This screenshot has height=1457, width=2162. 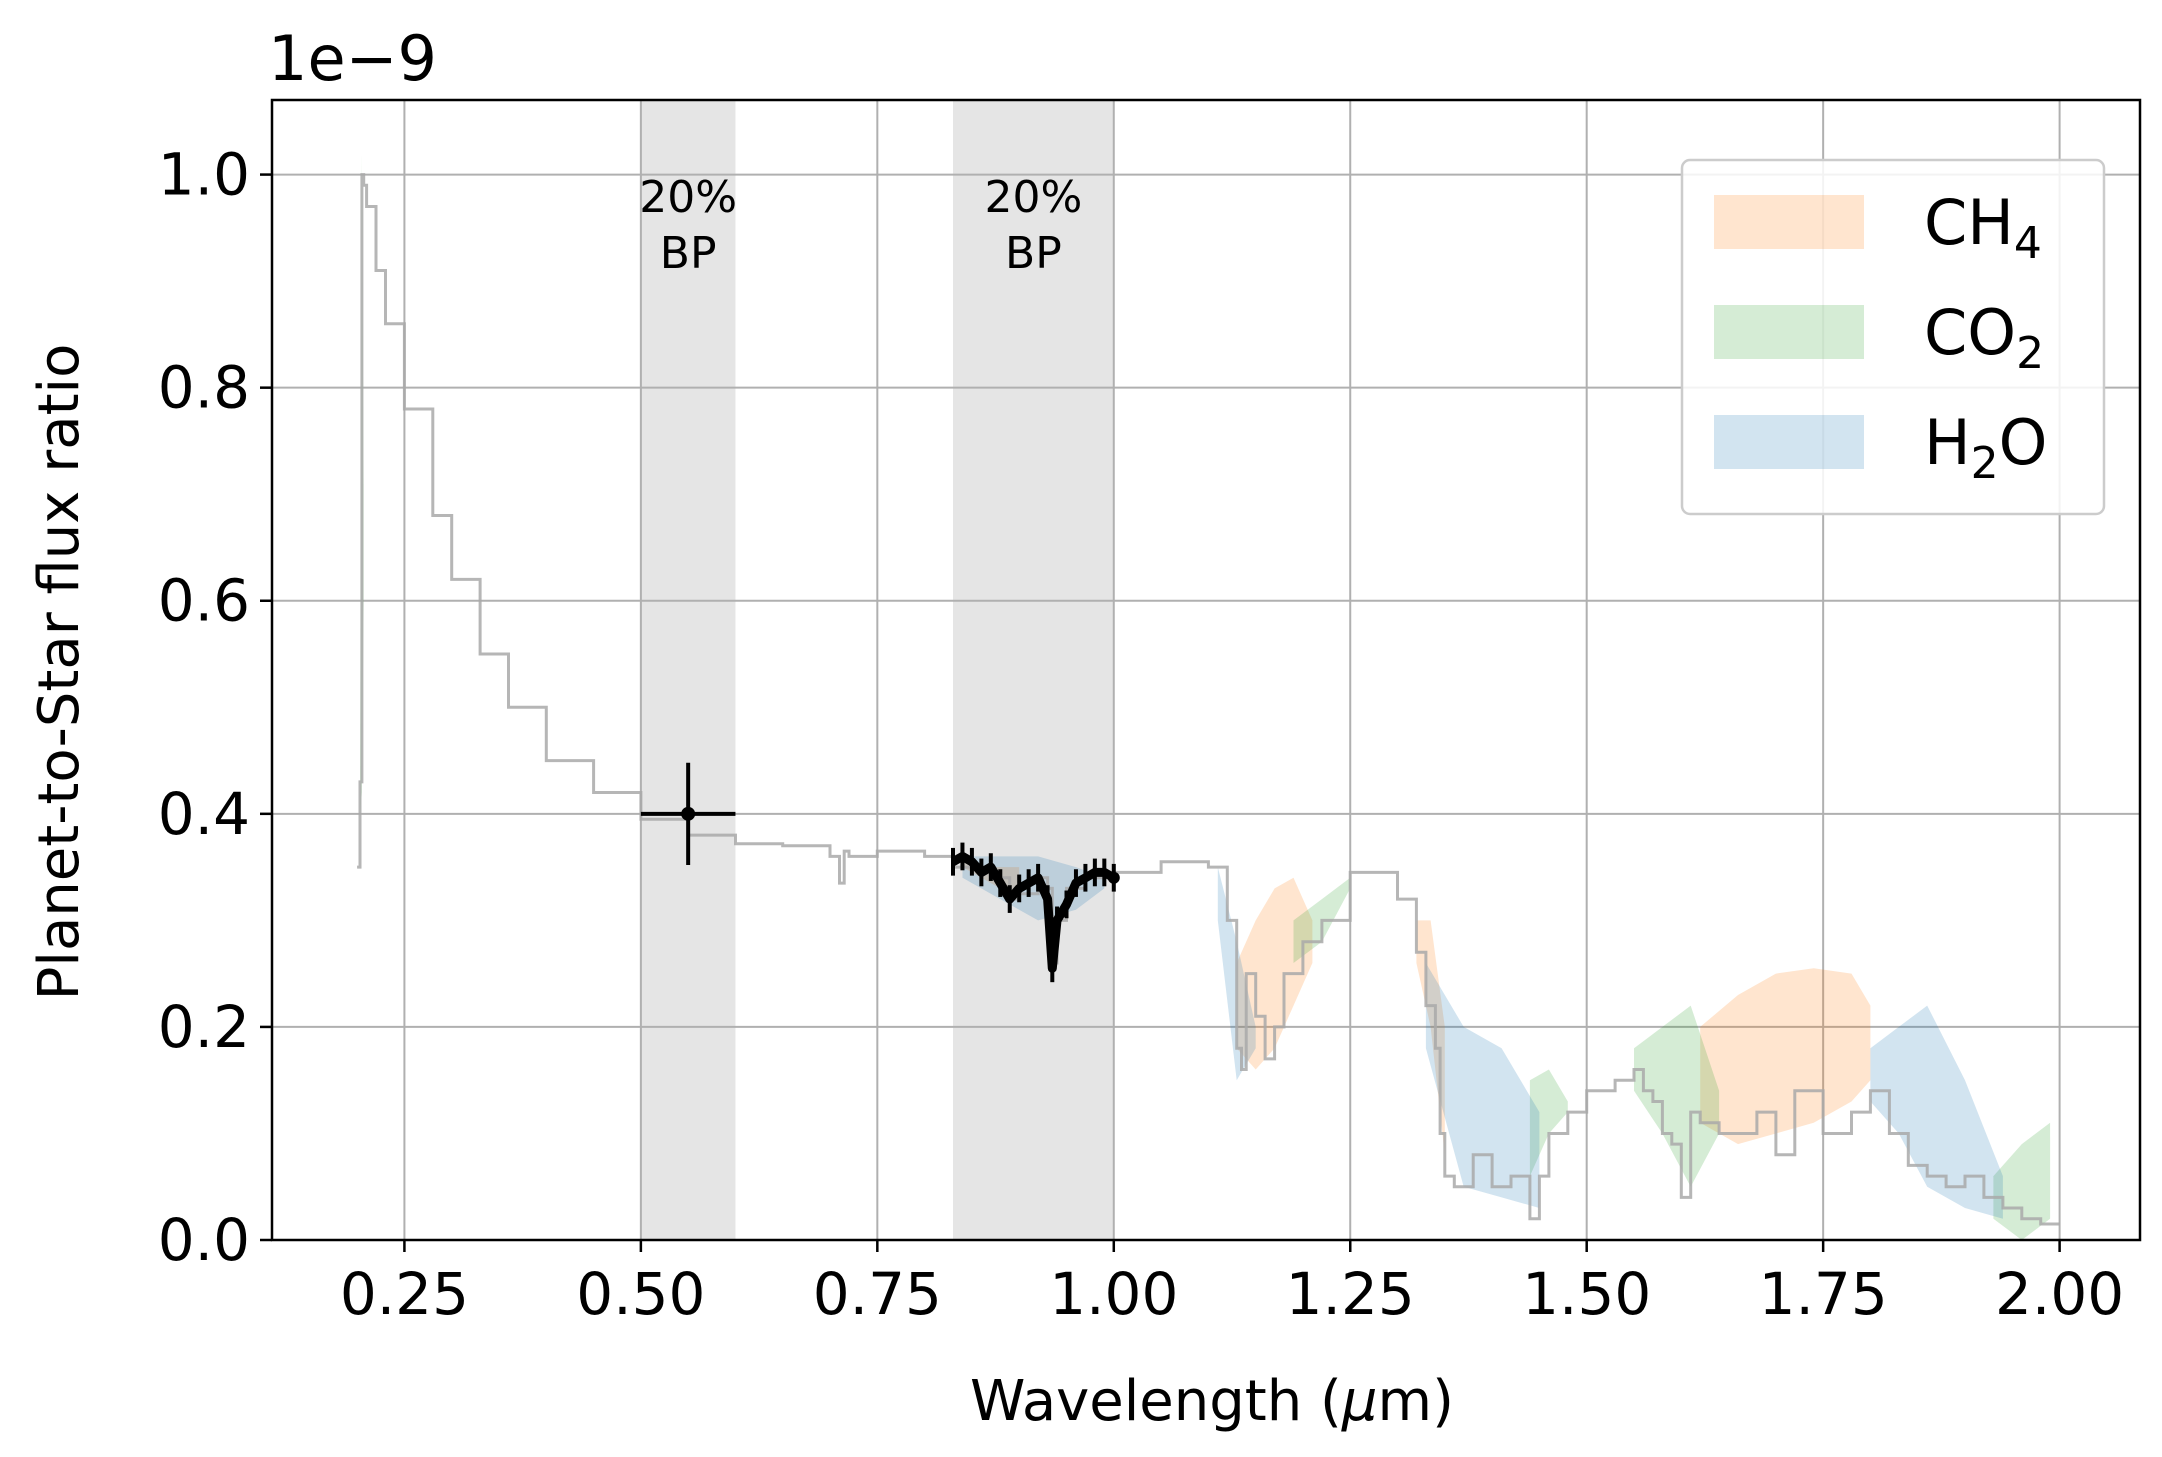 What do you see at coordinates (2059, 1294) in the screenshot?
I see `x-tick-label: 2.00` at bounding box center [2059, 1294].